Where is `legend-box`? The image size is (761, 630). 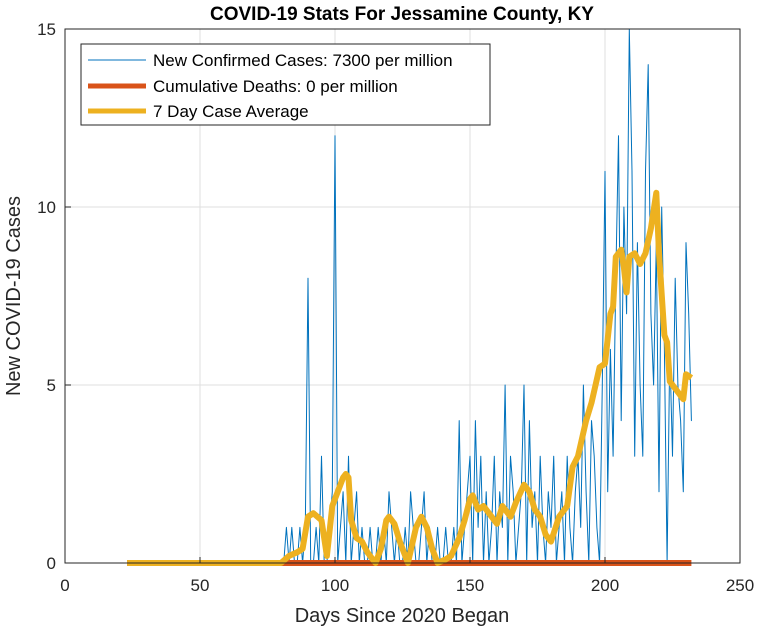 legend-box is located at coordinates (285, 84).